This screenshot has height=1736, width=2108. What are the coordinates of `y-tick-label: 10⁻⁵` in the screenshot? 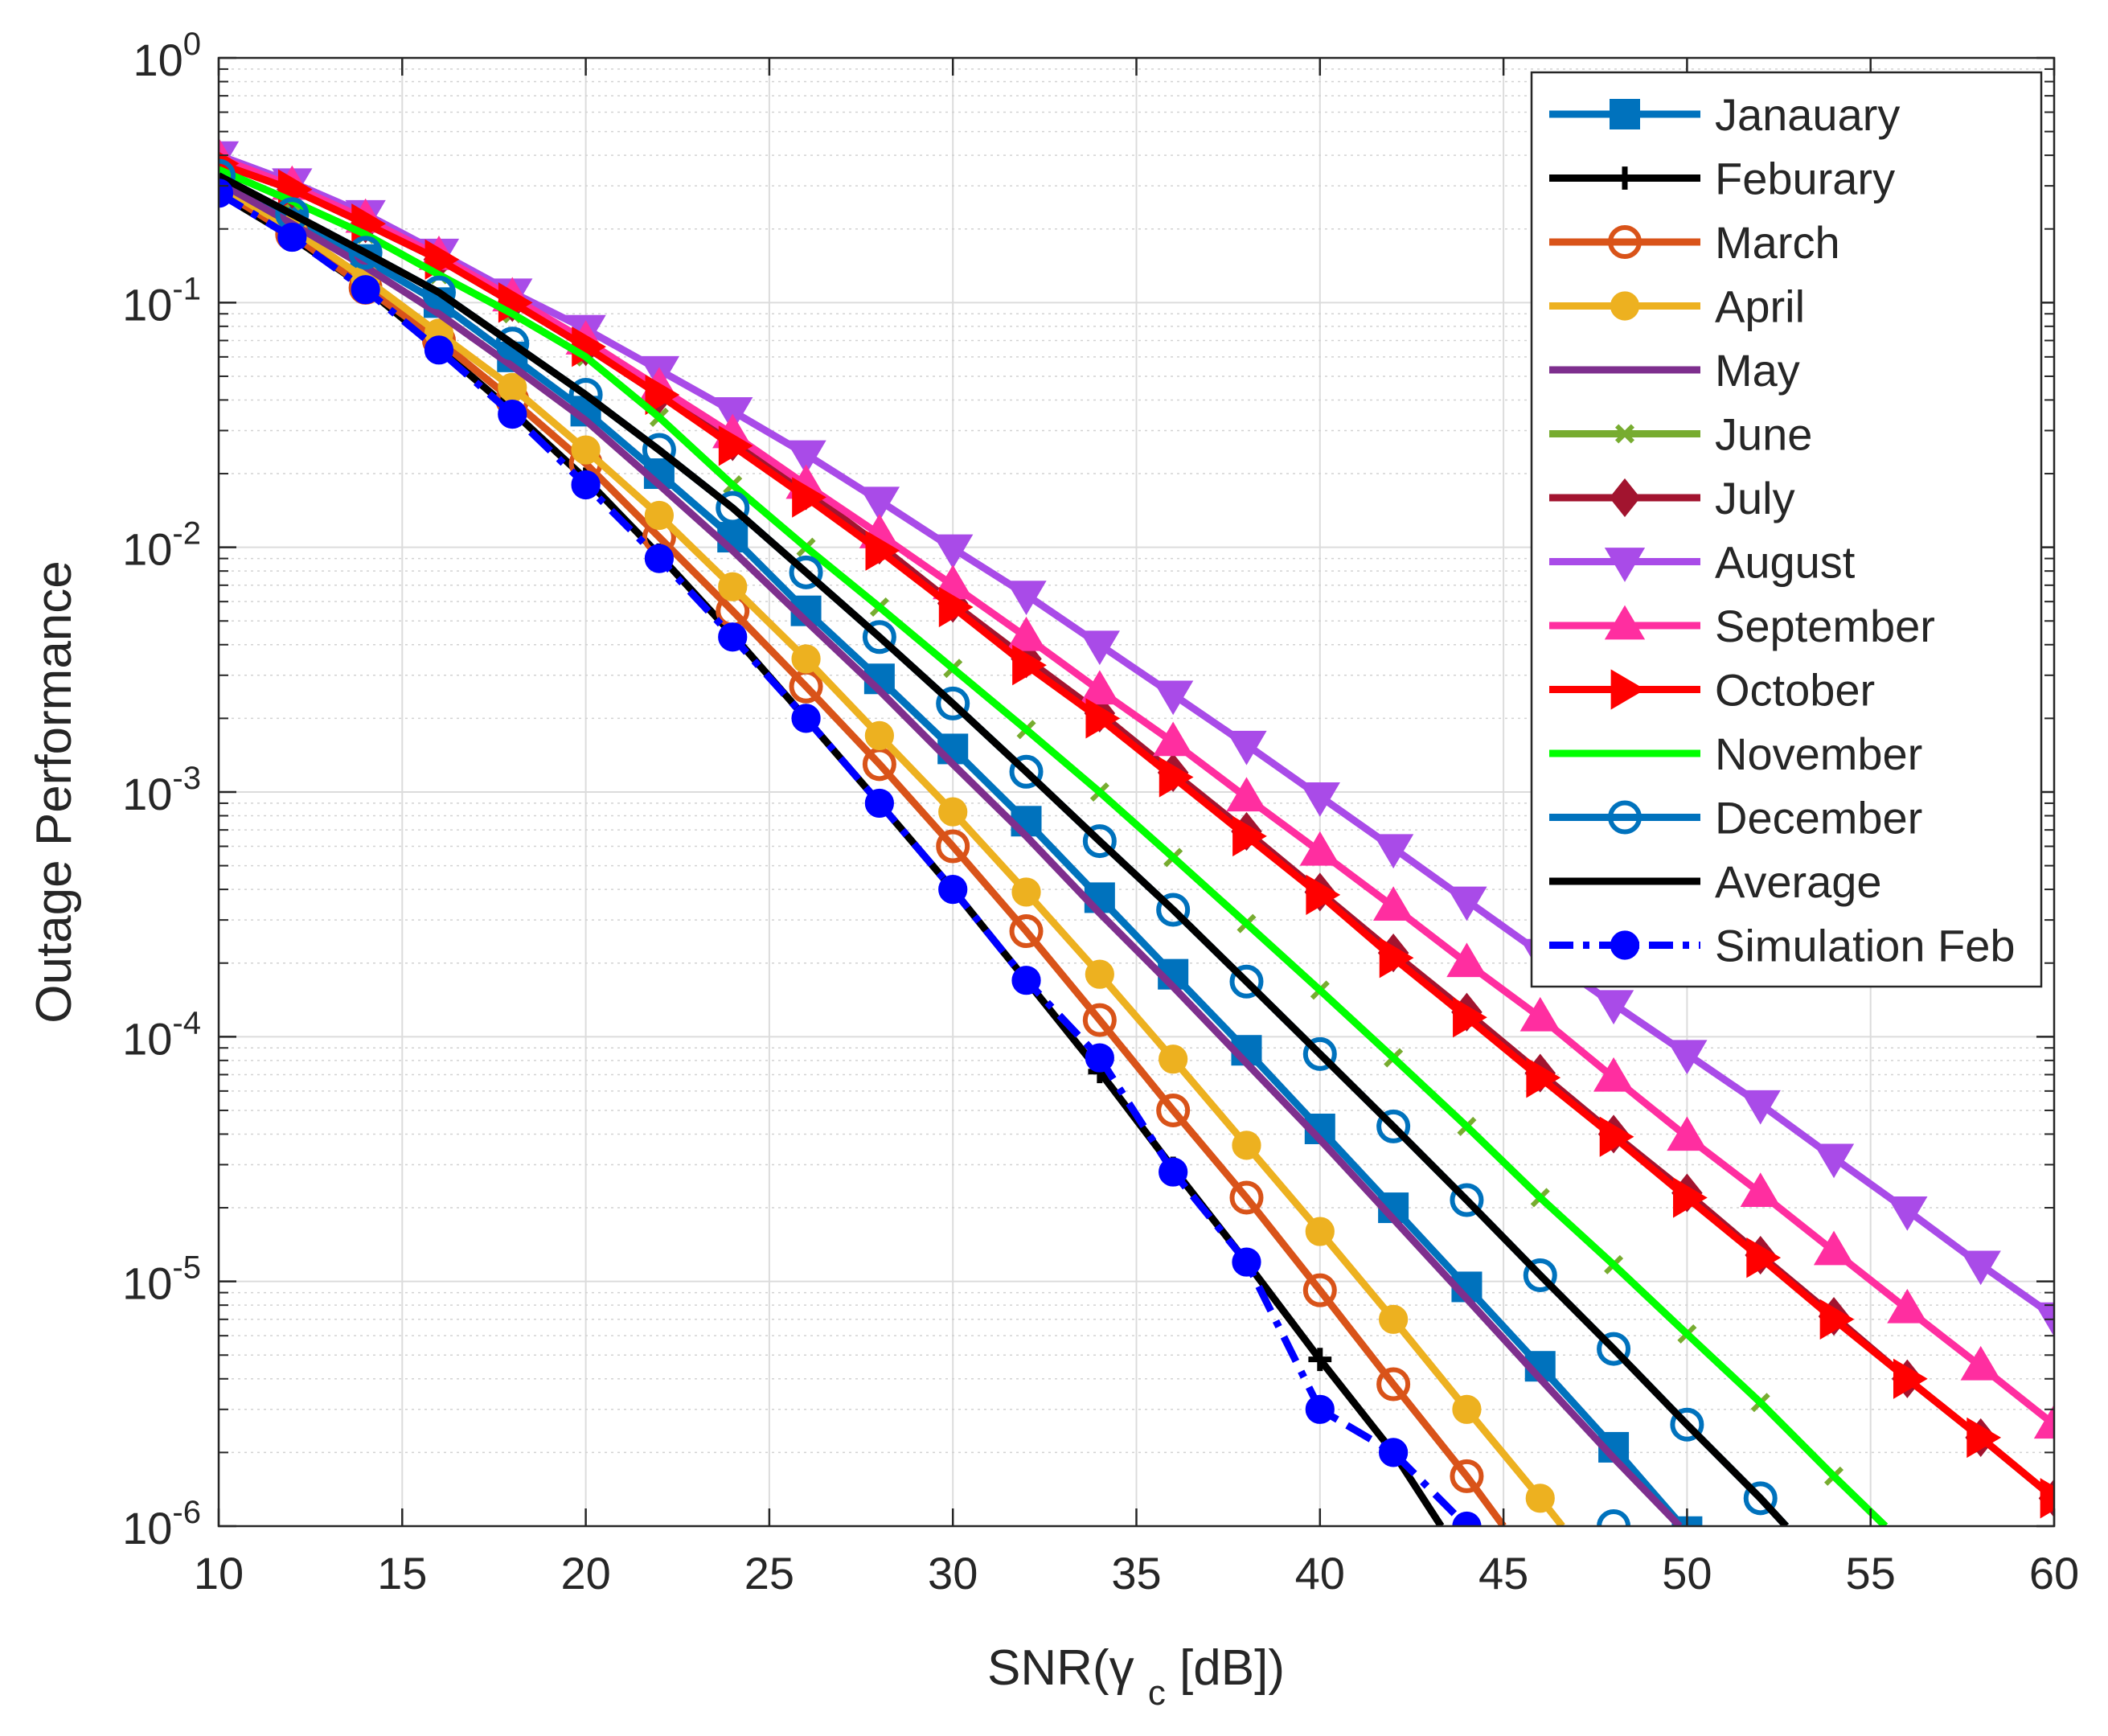 It's located at (161, 1279).